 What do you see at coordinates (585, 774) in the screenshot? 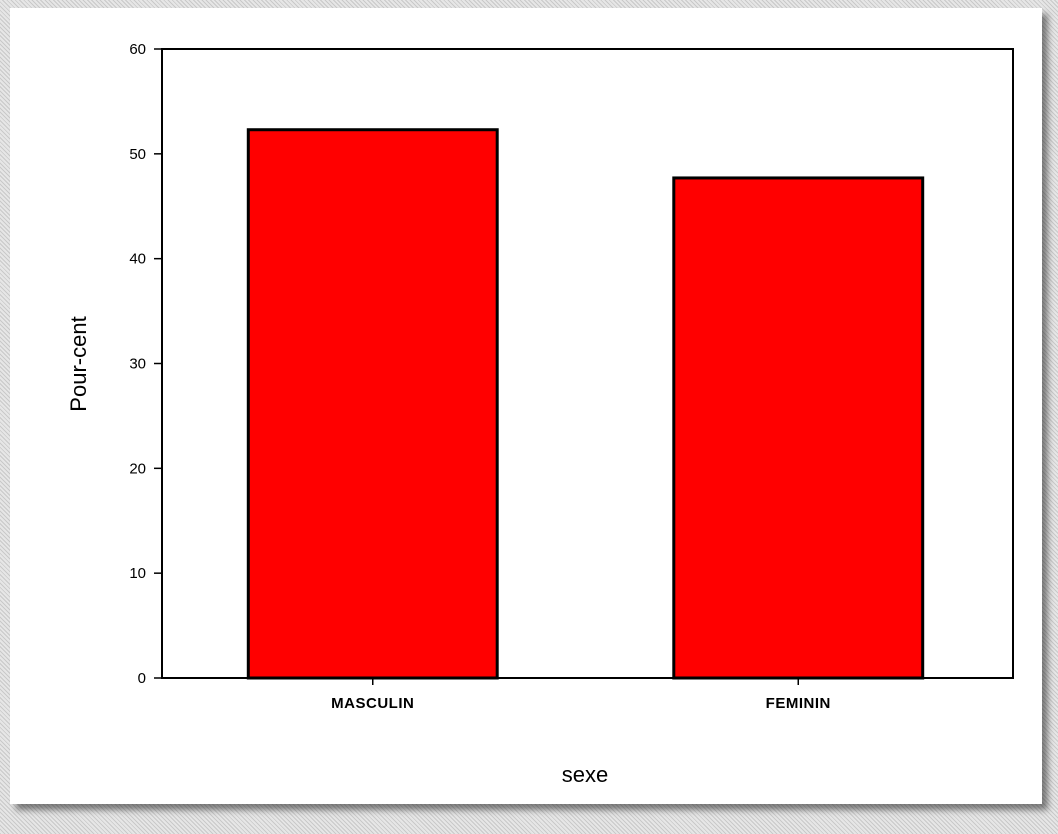
I see `x-axis-title: sexe` at bounding box center [585, 774].